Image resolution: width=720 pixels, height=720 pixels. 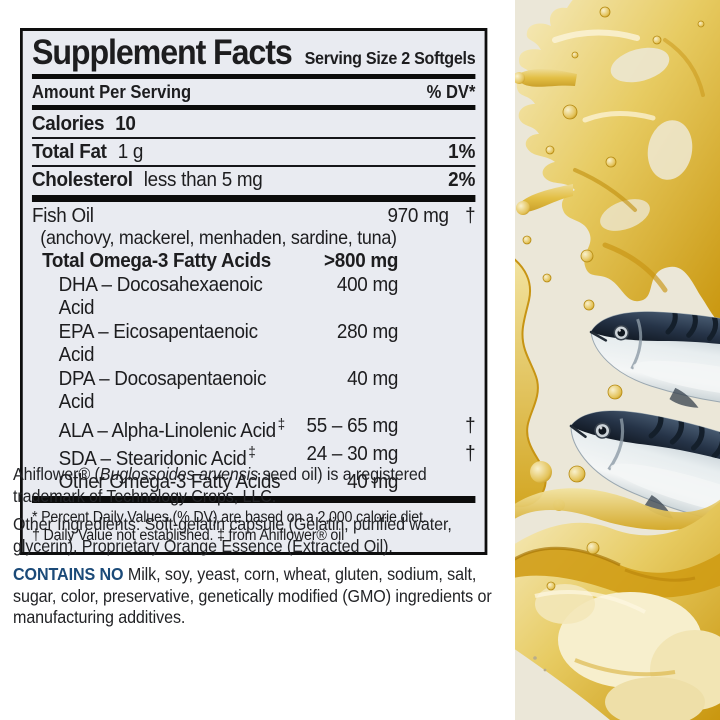 What do you see at coordinates (125, 123) in the screenshot?
I see `nutrient-amount: 10` at bounding box center [125, 123].